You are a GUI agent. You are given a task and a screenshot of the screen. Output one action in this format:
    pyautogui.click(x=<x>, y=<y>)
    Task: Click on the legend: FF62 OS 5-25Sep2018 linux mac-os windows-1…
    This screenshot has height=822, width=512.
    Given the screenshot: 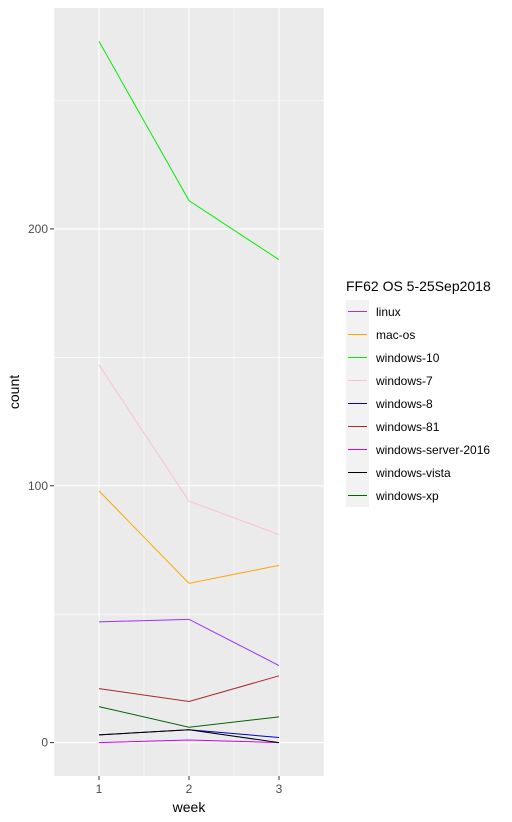 What is the action you would take?
    pyautogui.click(x=418, y=392)
    